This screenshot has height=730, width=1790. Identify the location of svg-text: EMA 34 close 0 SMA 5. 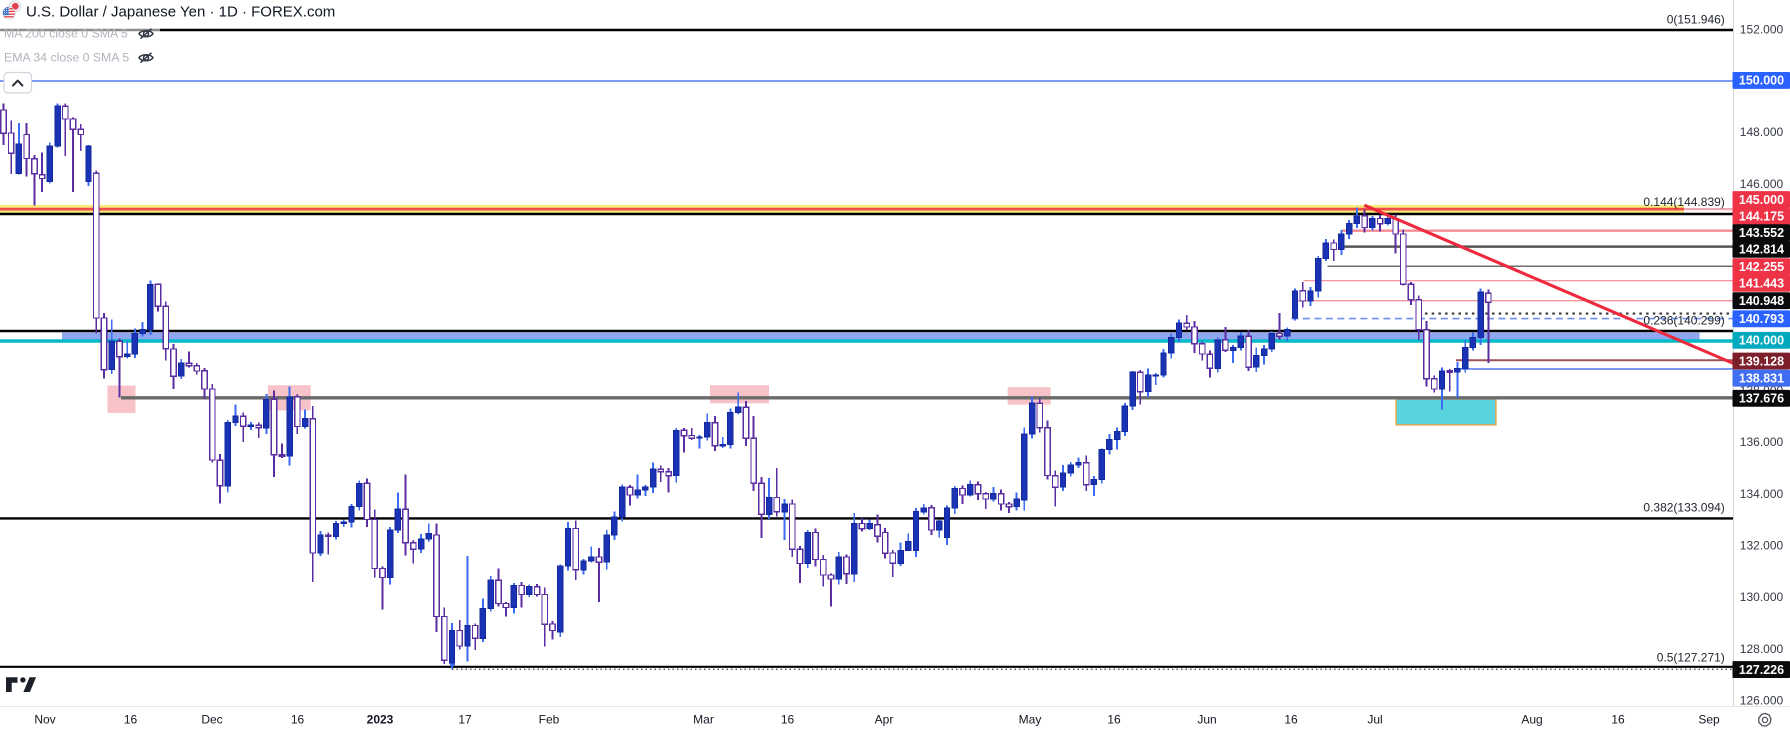
(66, 58).